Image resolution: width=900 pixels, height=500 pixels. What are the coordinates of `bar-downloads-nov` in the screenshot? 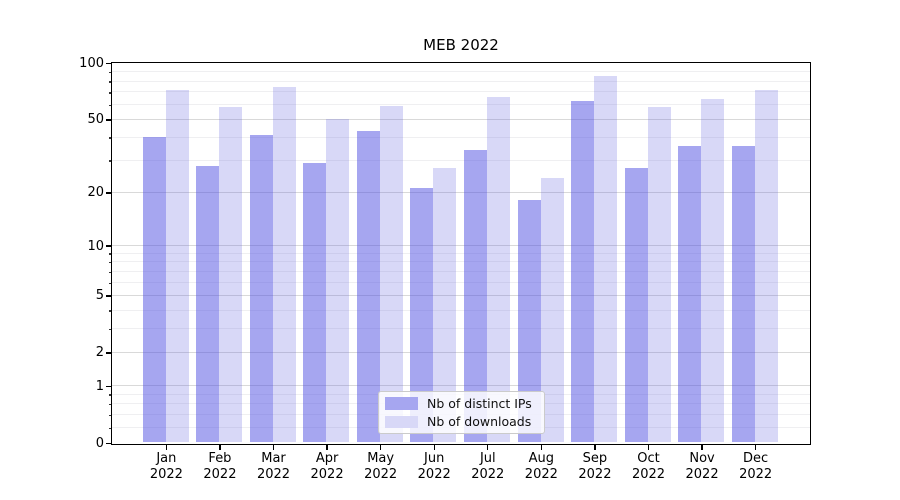 It's located at (713, 271).